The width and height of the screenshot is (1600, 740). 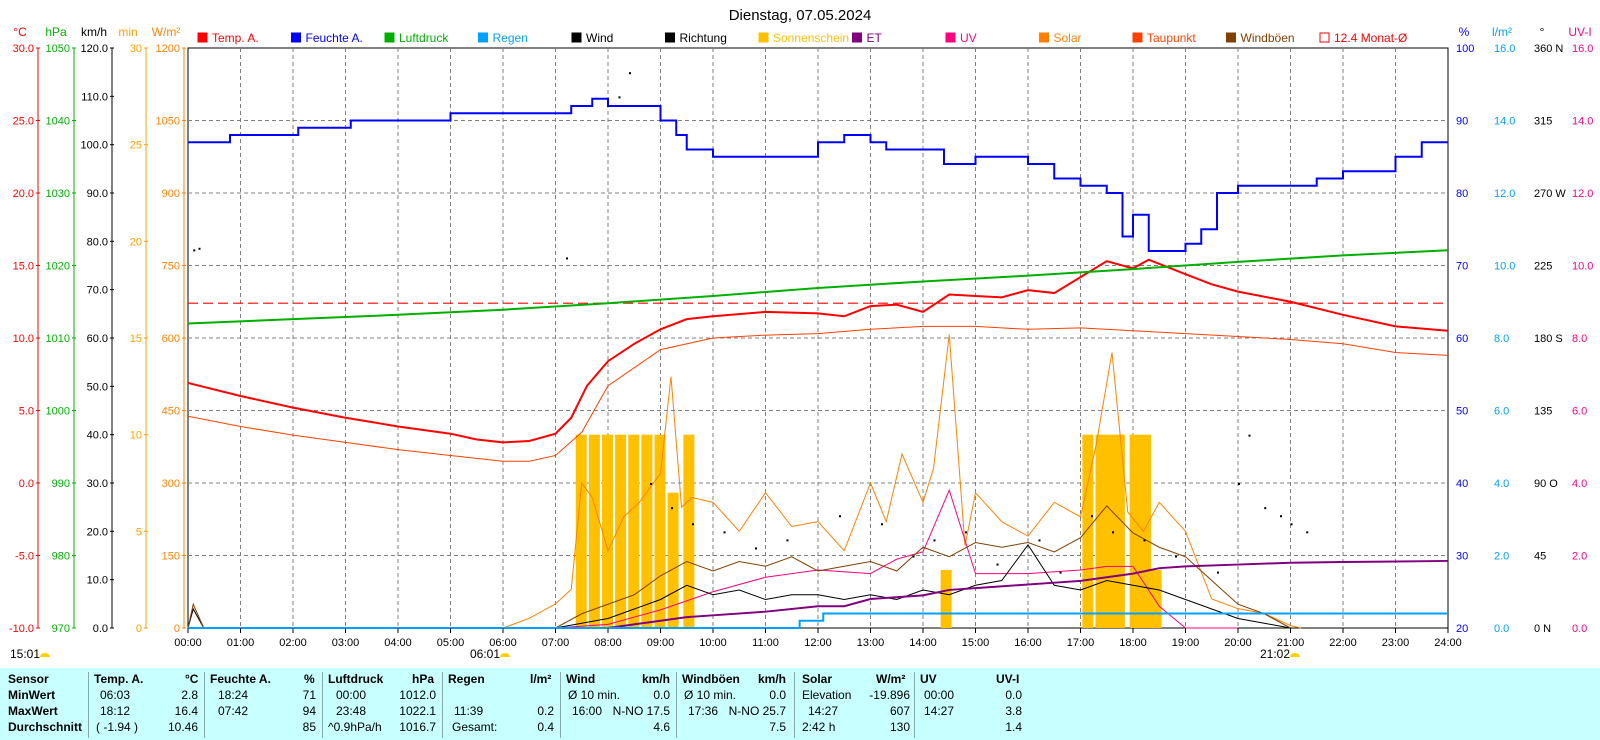 What do you see at coordinates (661, 695) in the screenshot?
I see `wind-min: 0.0` at bounding box center [661, 695].